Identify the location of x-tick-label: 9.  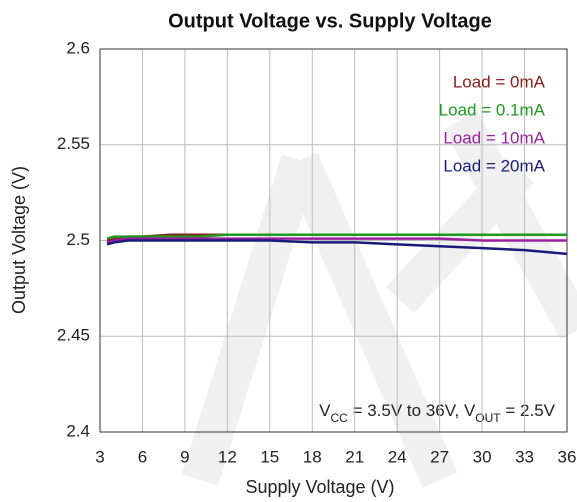
(184, 456).